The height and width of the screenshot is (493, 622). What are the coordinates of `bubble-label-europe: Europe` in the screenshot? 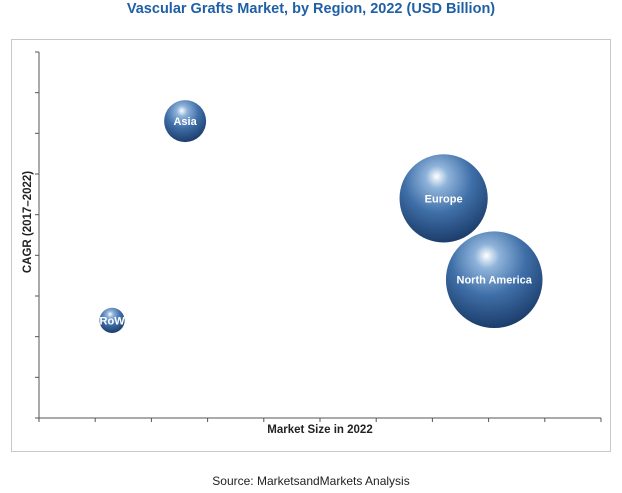 It's located at (444, 199).